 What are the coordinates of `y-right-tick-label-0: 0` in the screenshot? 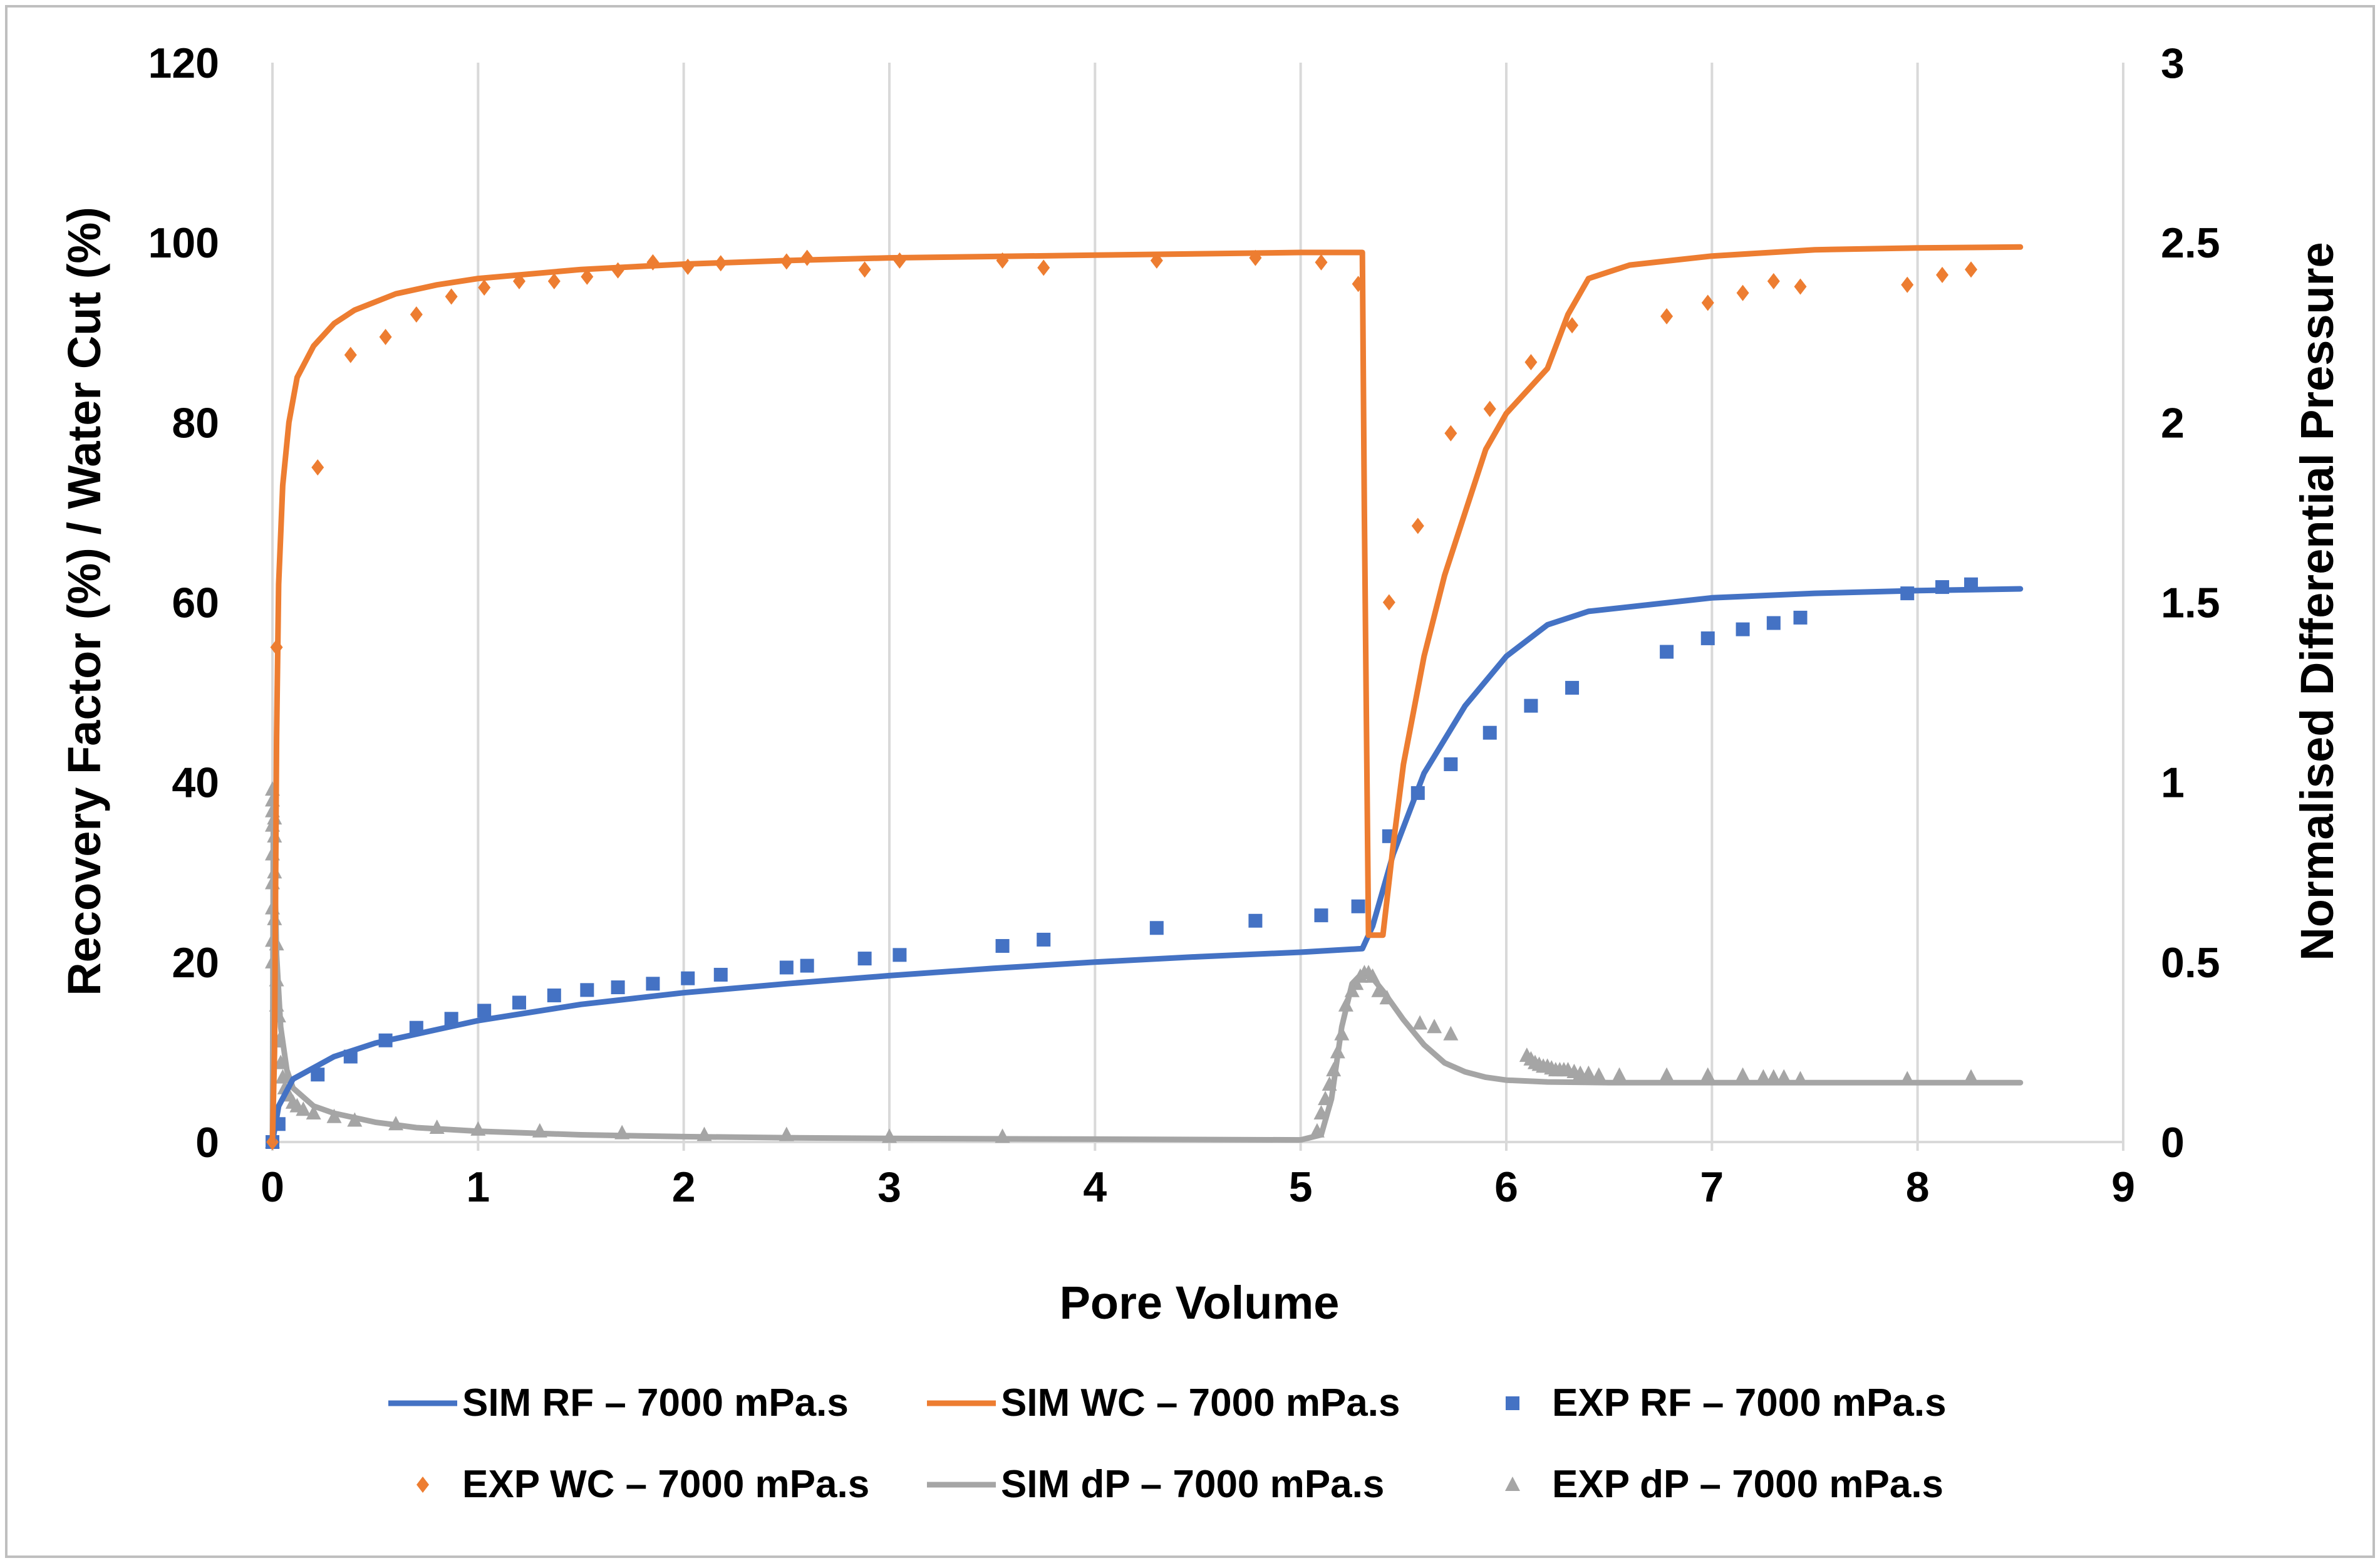 It's located at (2173, 1142).